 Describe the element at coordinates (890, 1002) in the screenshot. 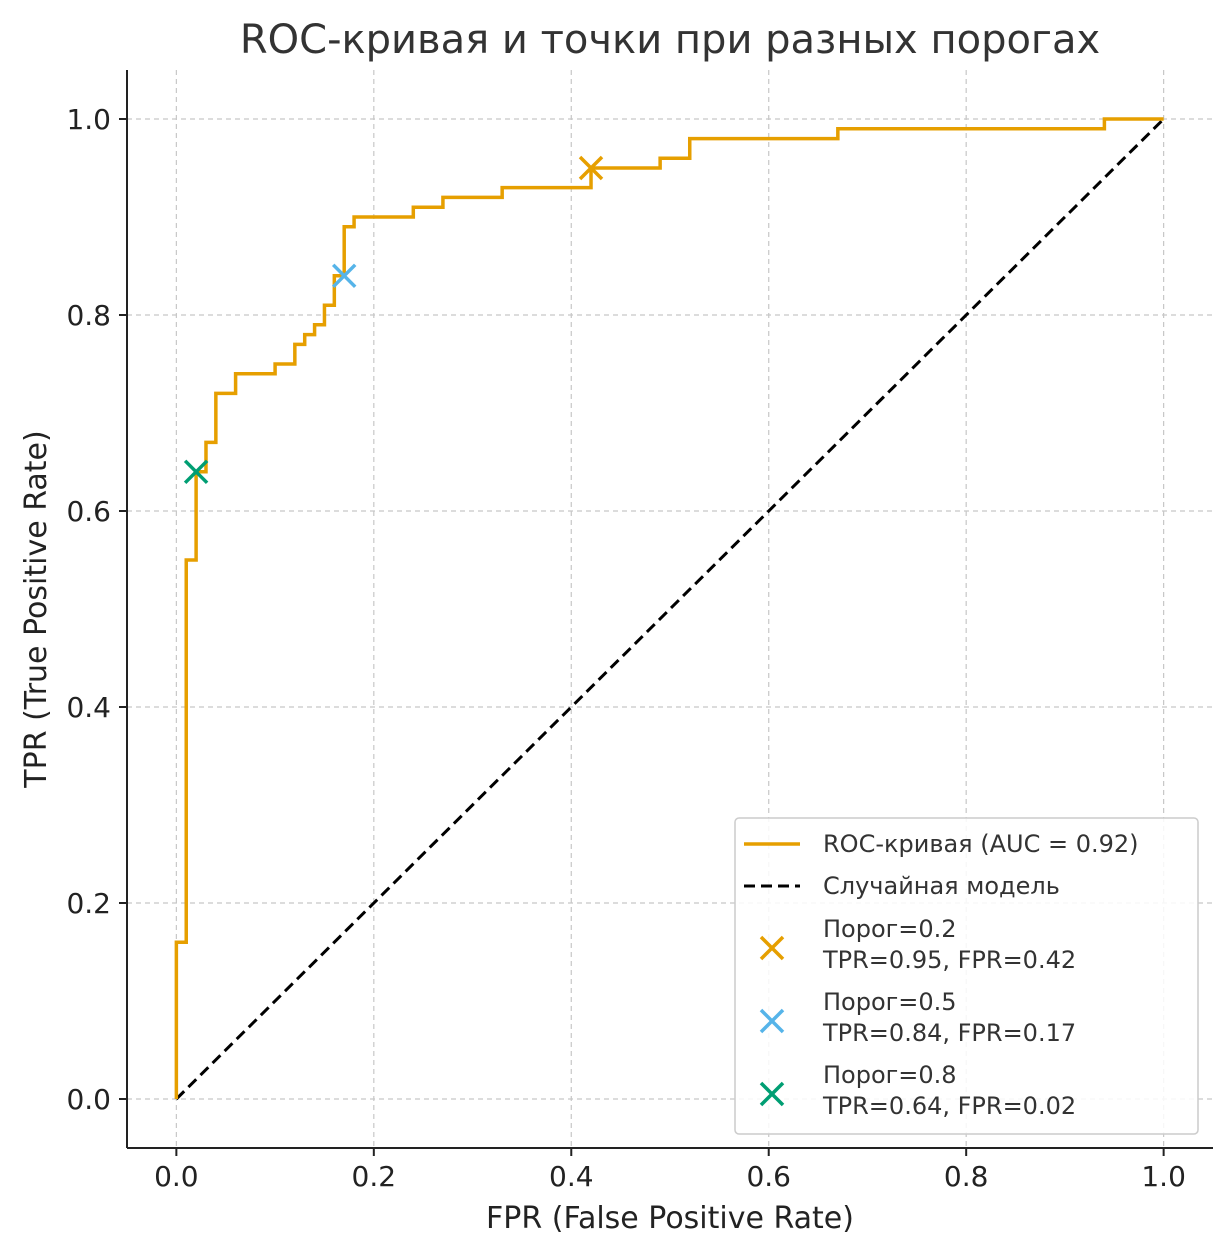

I see `legend-threshold-label: Порог=0.5` at that location.